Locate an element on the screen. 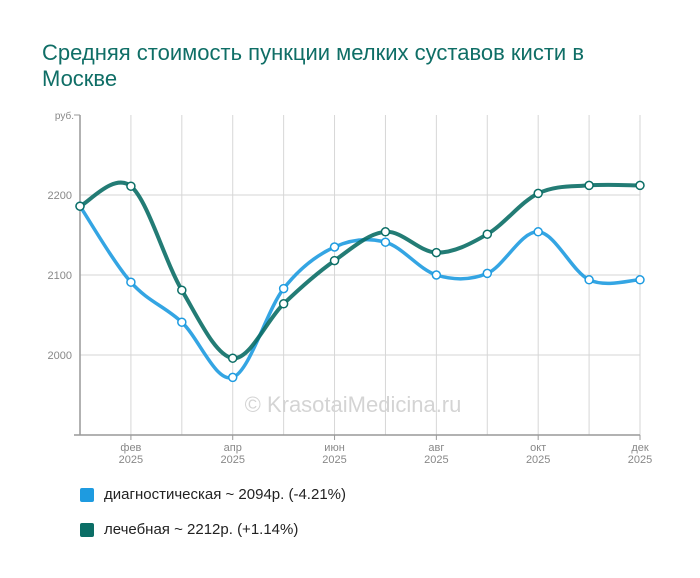 The height and width of the screenshot is (578, 700). y-tick-label: 2000 is located at coordinates (60, 356).